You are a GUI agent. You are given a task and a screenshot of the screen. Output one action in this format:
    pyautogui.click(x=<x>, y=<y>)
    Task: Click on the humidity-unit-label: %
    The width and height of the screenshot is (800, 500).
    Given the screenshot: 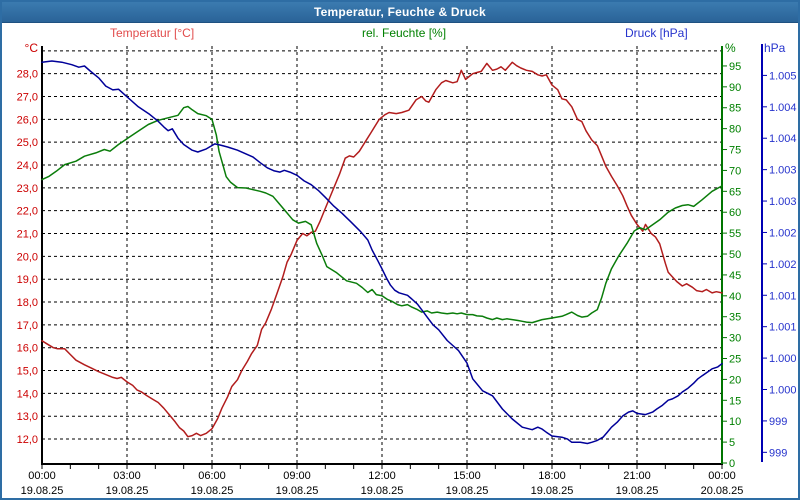 What is the action you would take?
    pyautogui.click(x=730, y=48)
    